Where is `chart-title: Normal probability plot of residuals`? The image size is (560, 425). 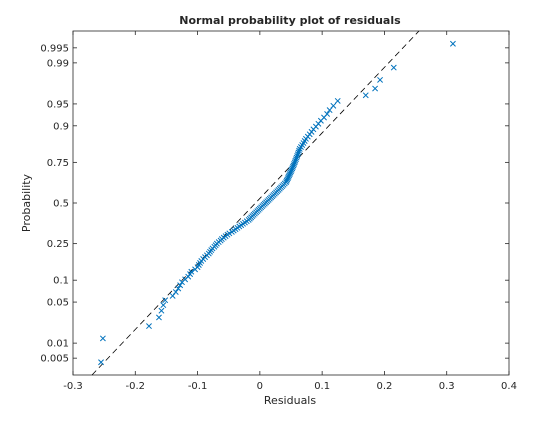 chart-title: Normal probability plot of residuals is located at coordinates (290, 20).